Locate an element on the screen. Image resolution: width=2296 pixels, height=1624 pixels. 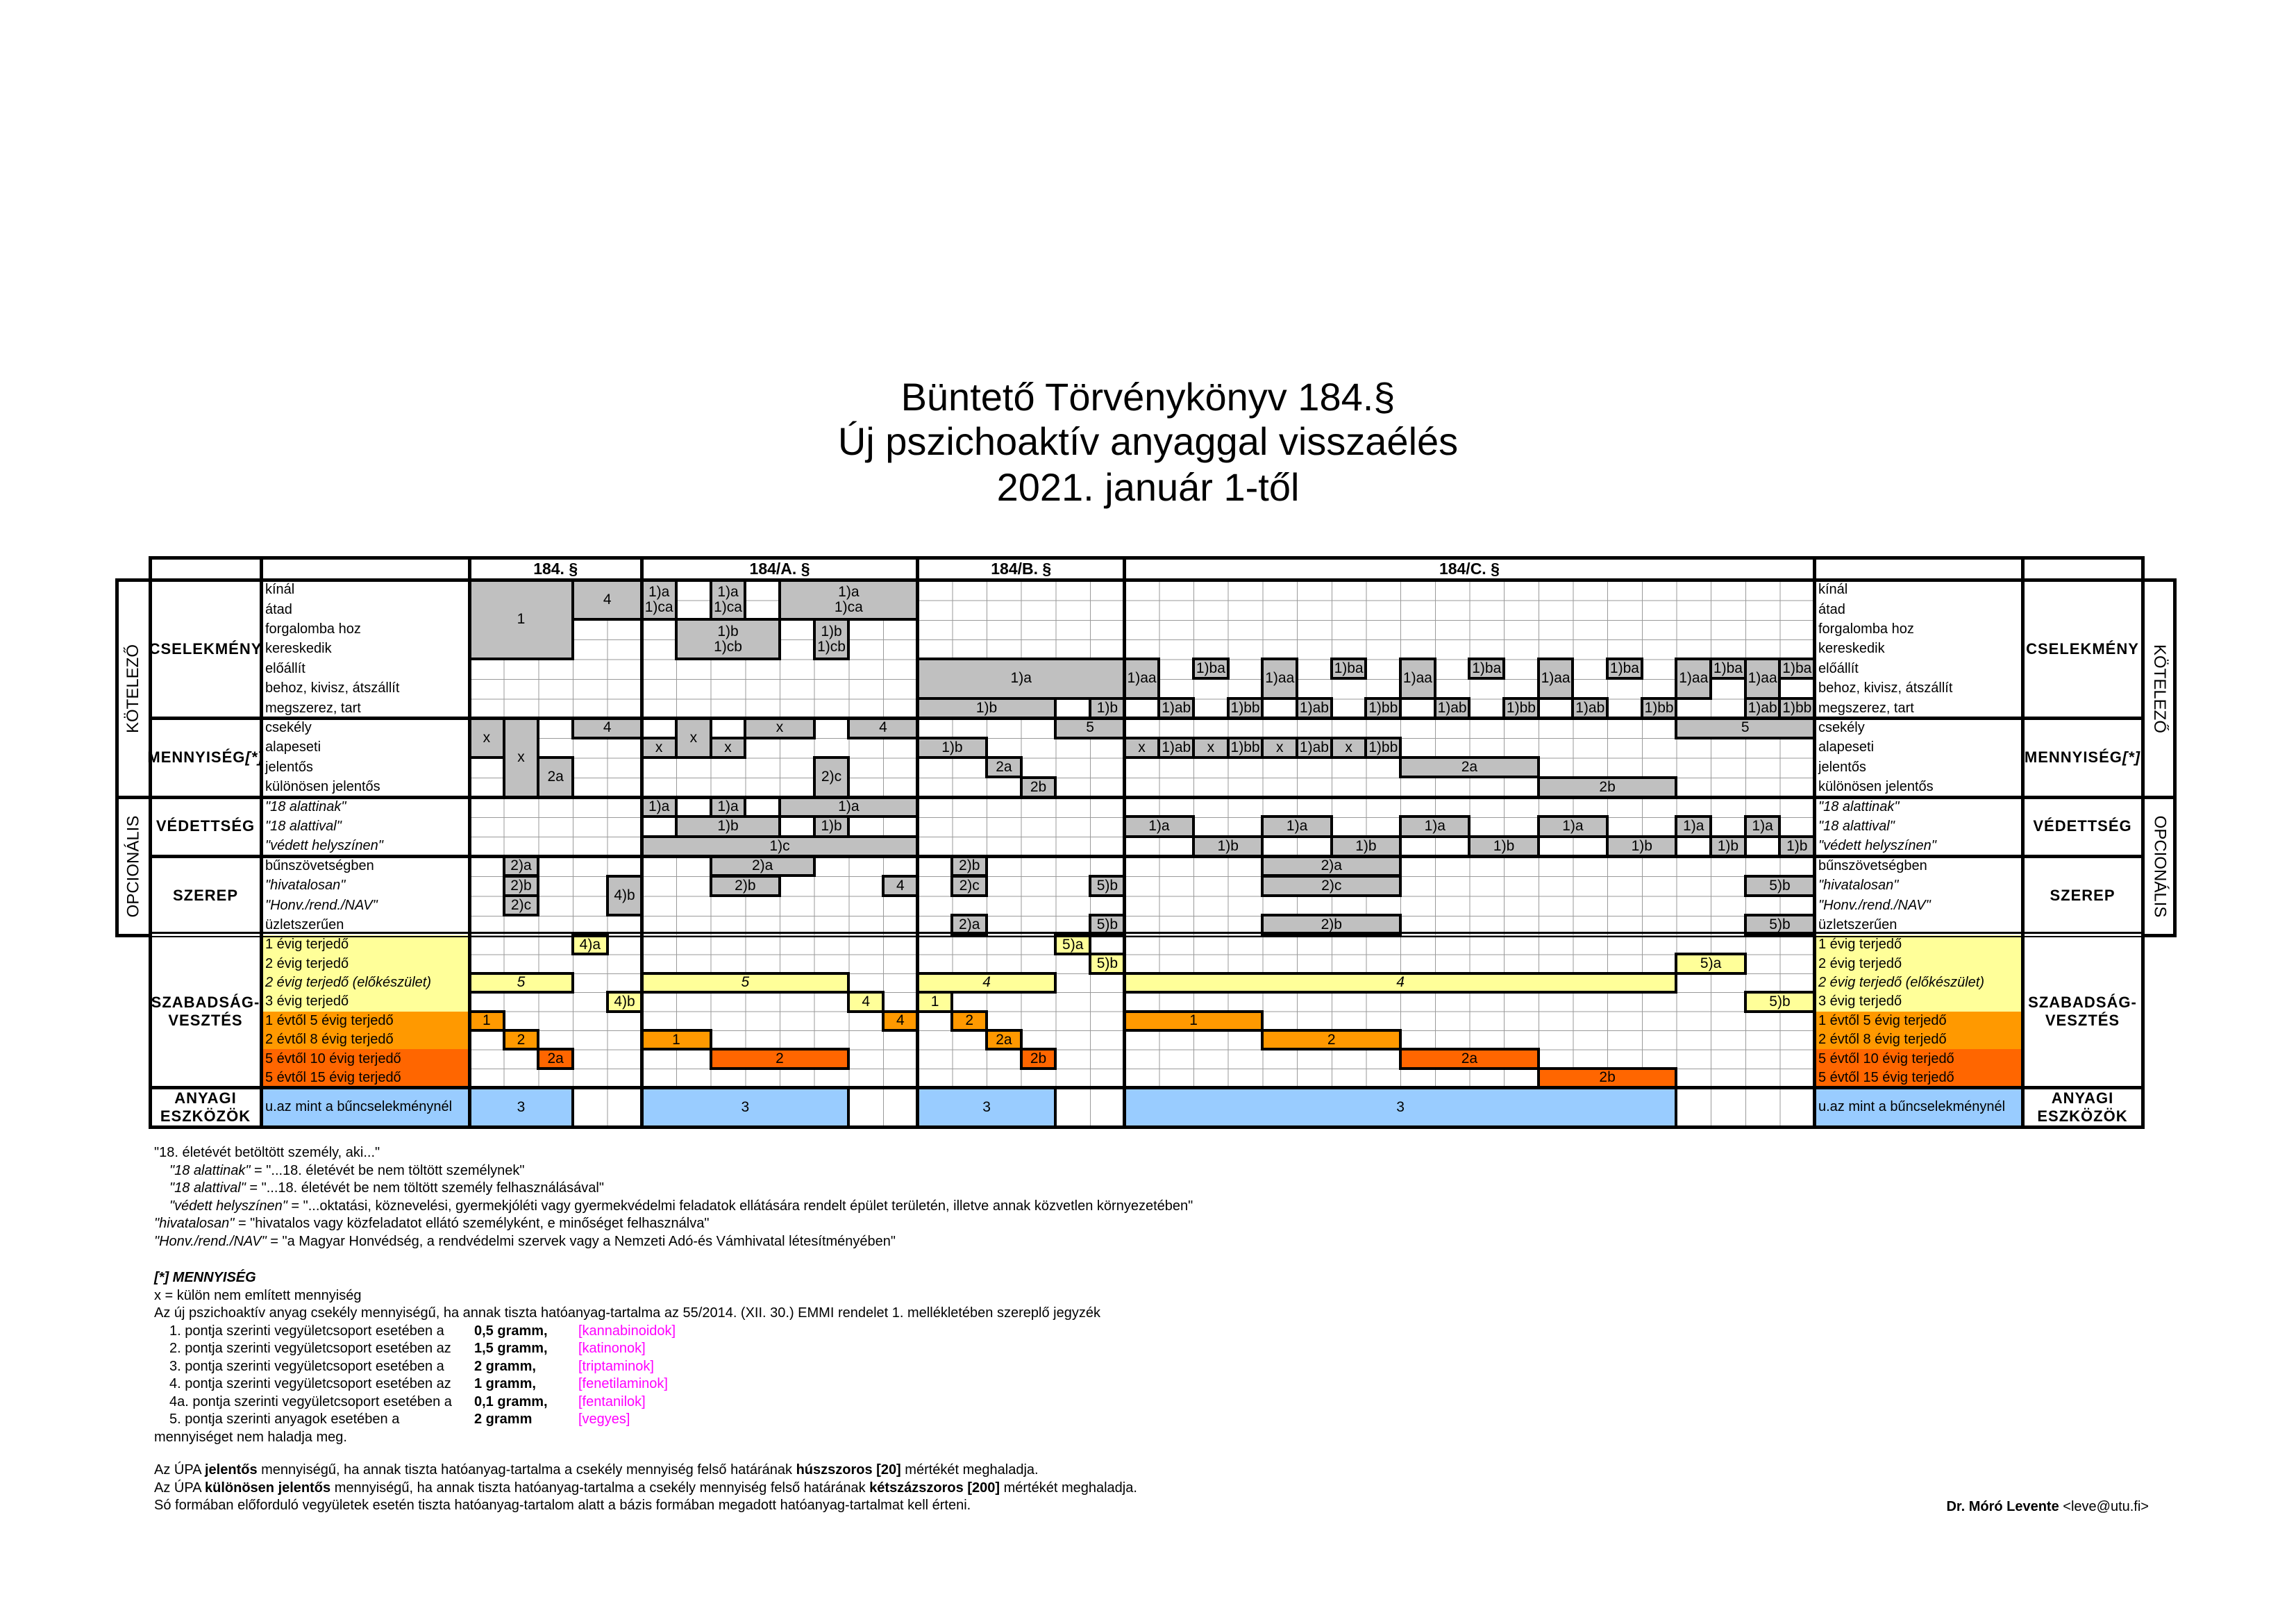
quantity-item-amount: 0,1 gramm, is located at coordinates (511, 1401).